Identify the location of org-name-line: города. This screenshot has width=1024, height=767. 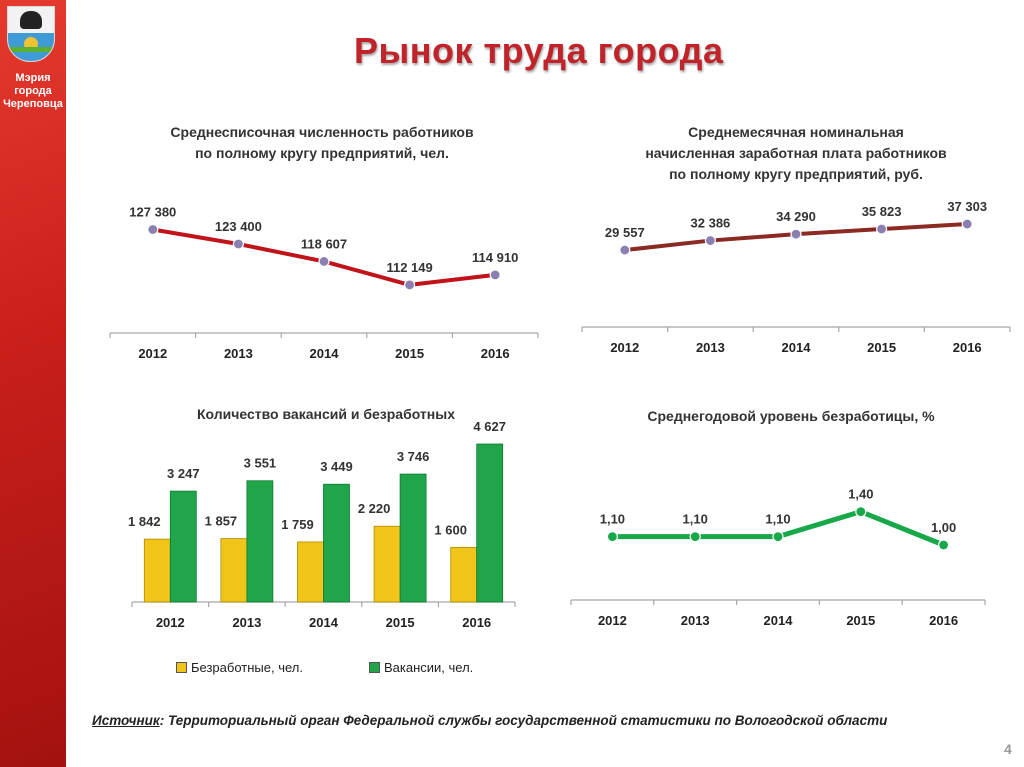
(33, 91).